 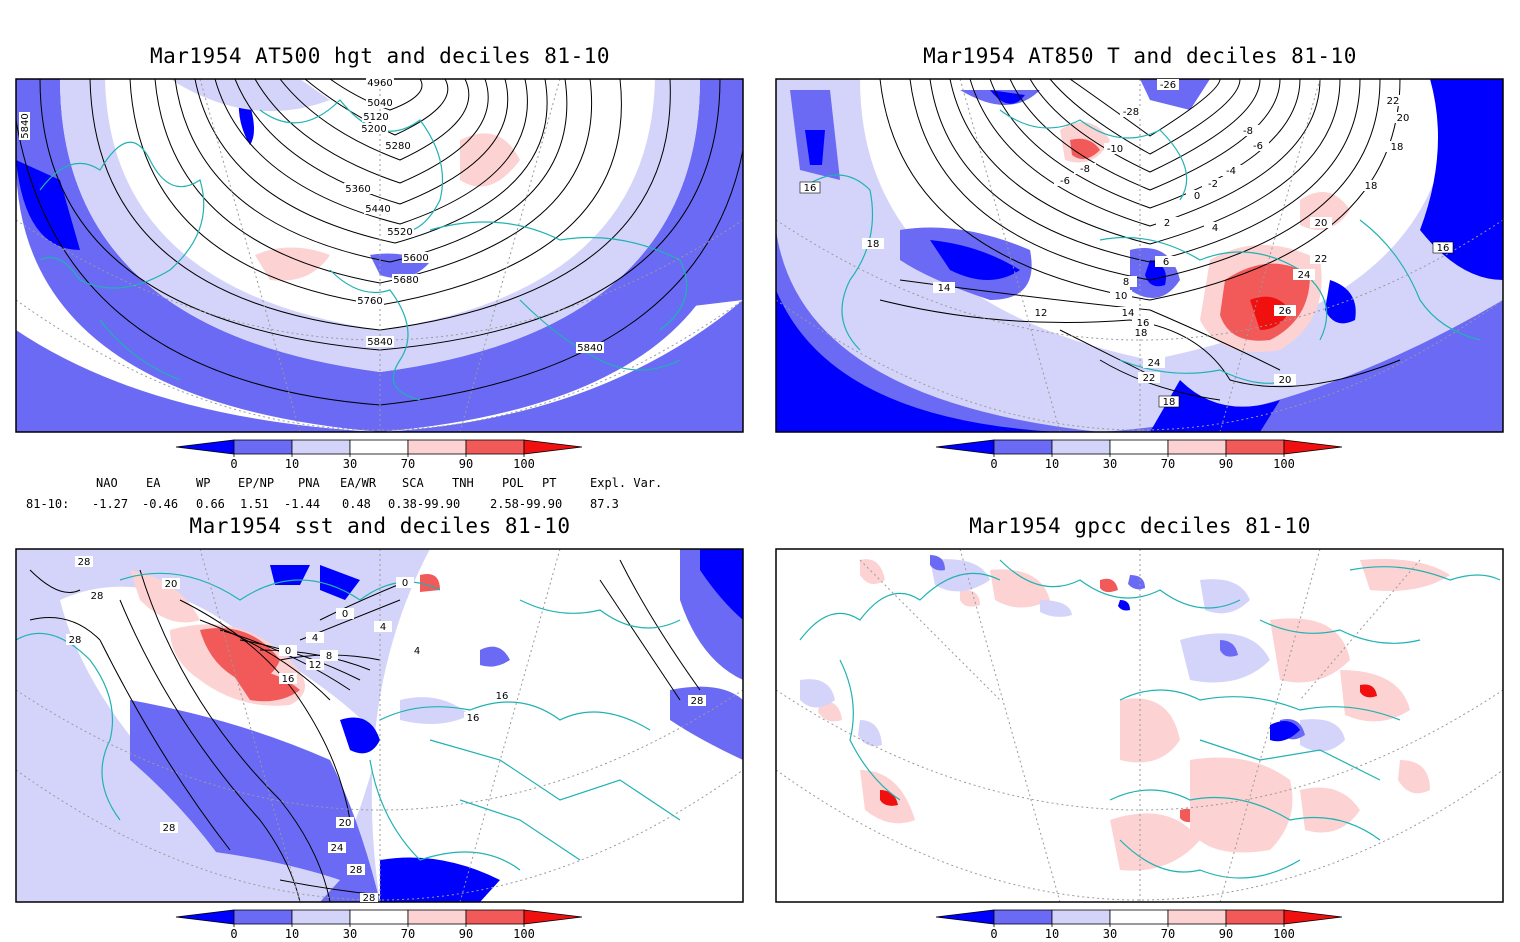 What do you see at coordinates (1140, 526) in the screenshot?
I see `panel-title-br: Mar1954 gpcc deciles 81-10` at bounding box center [1140, 526].